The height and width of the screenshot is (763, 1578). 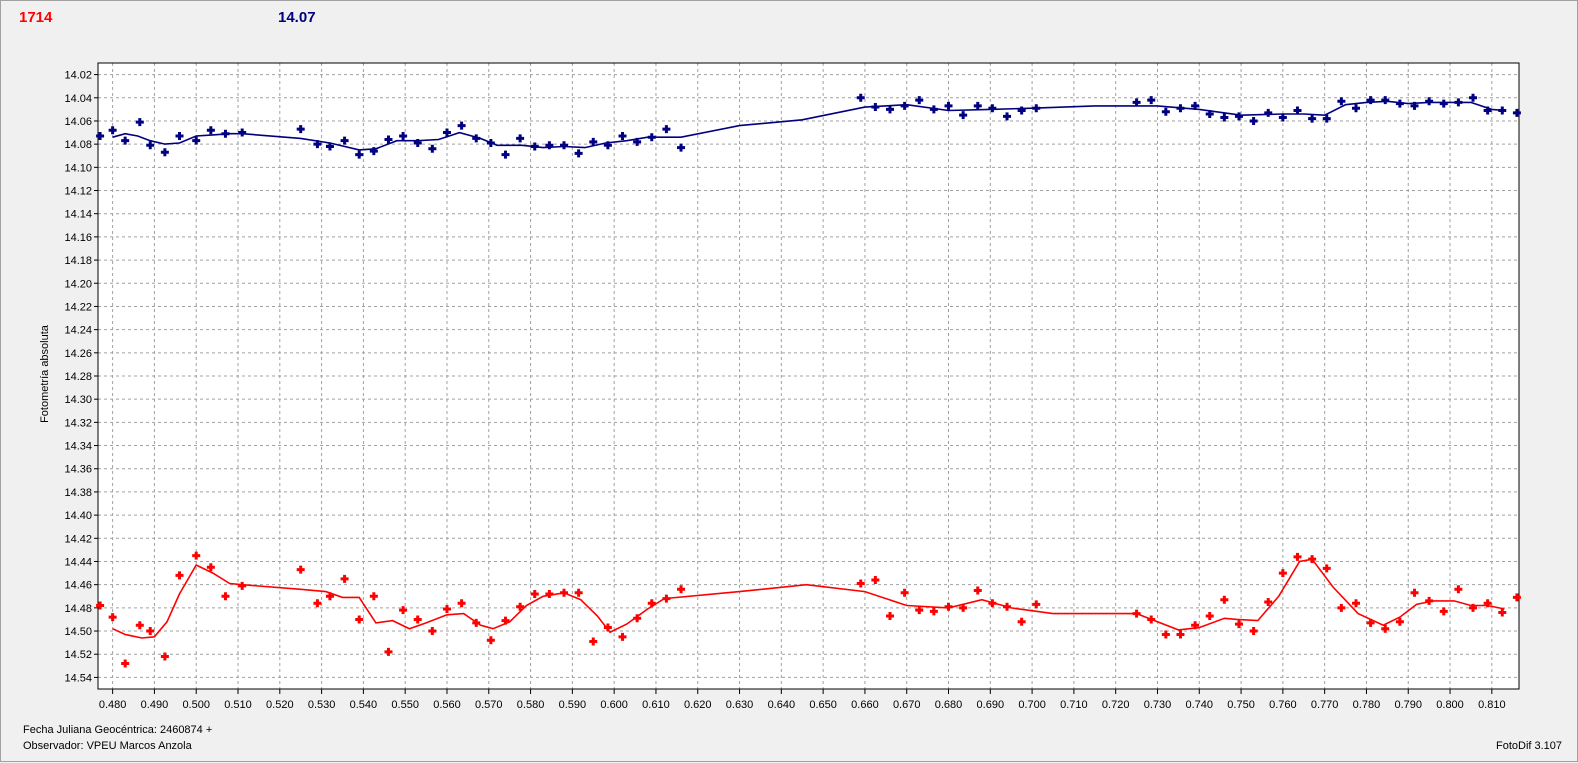 I want to click on y-tick-label: 14.06, so click(x=78, y=122).